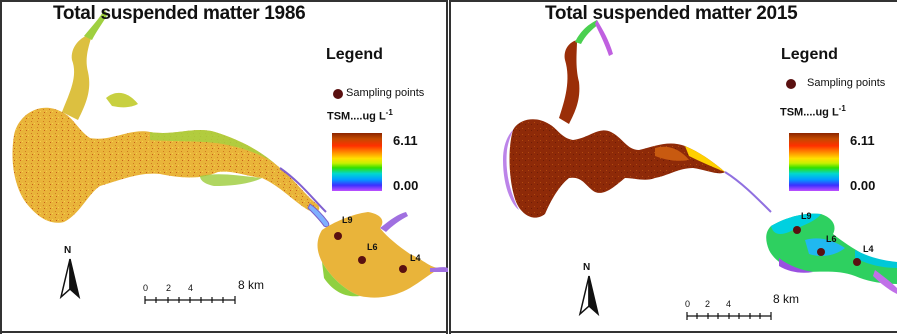 Image resolution: width=897 pixels, height=334 pixels. I want to click on map-title: Total suspended matter 2015, so click(671, 13).